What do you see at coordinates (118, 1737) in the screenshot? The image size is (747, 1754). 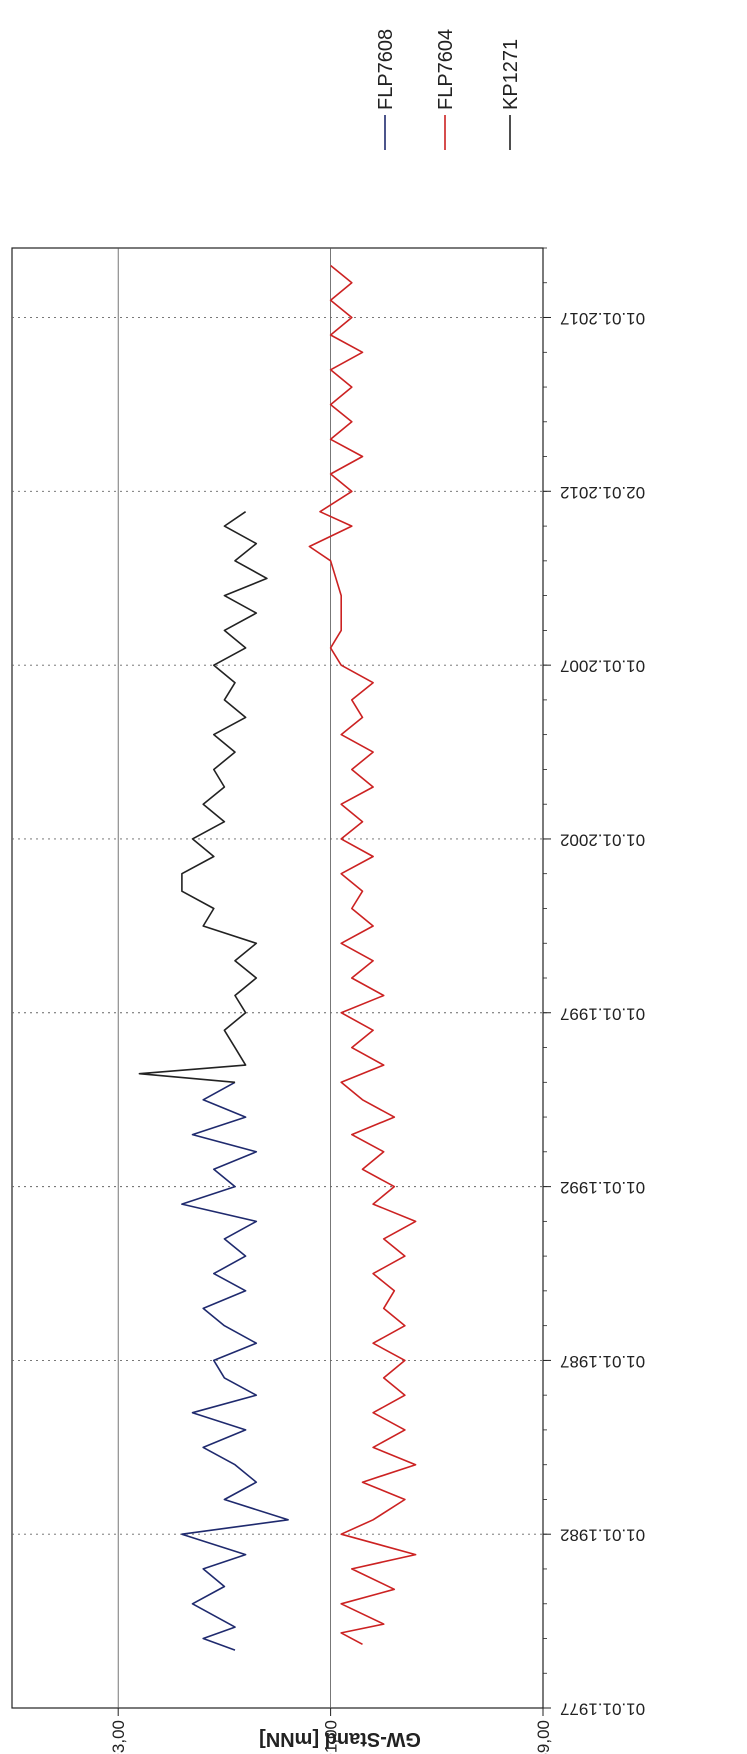 I see `value-tick-label: 493,00` at bounding box center [118, 1737].